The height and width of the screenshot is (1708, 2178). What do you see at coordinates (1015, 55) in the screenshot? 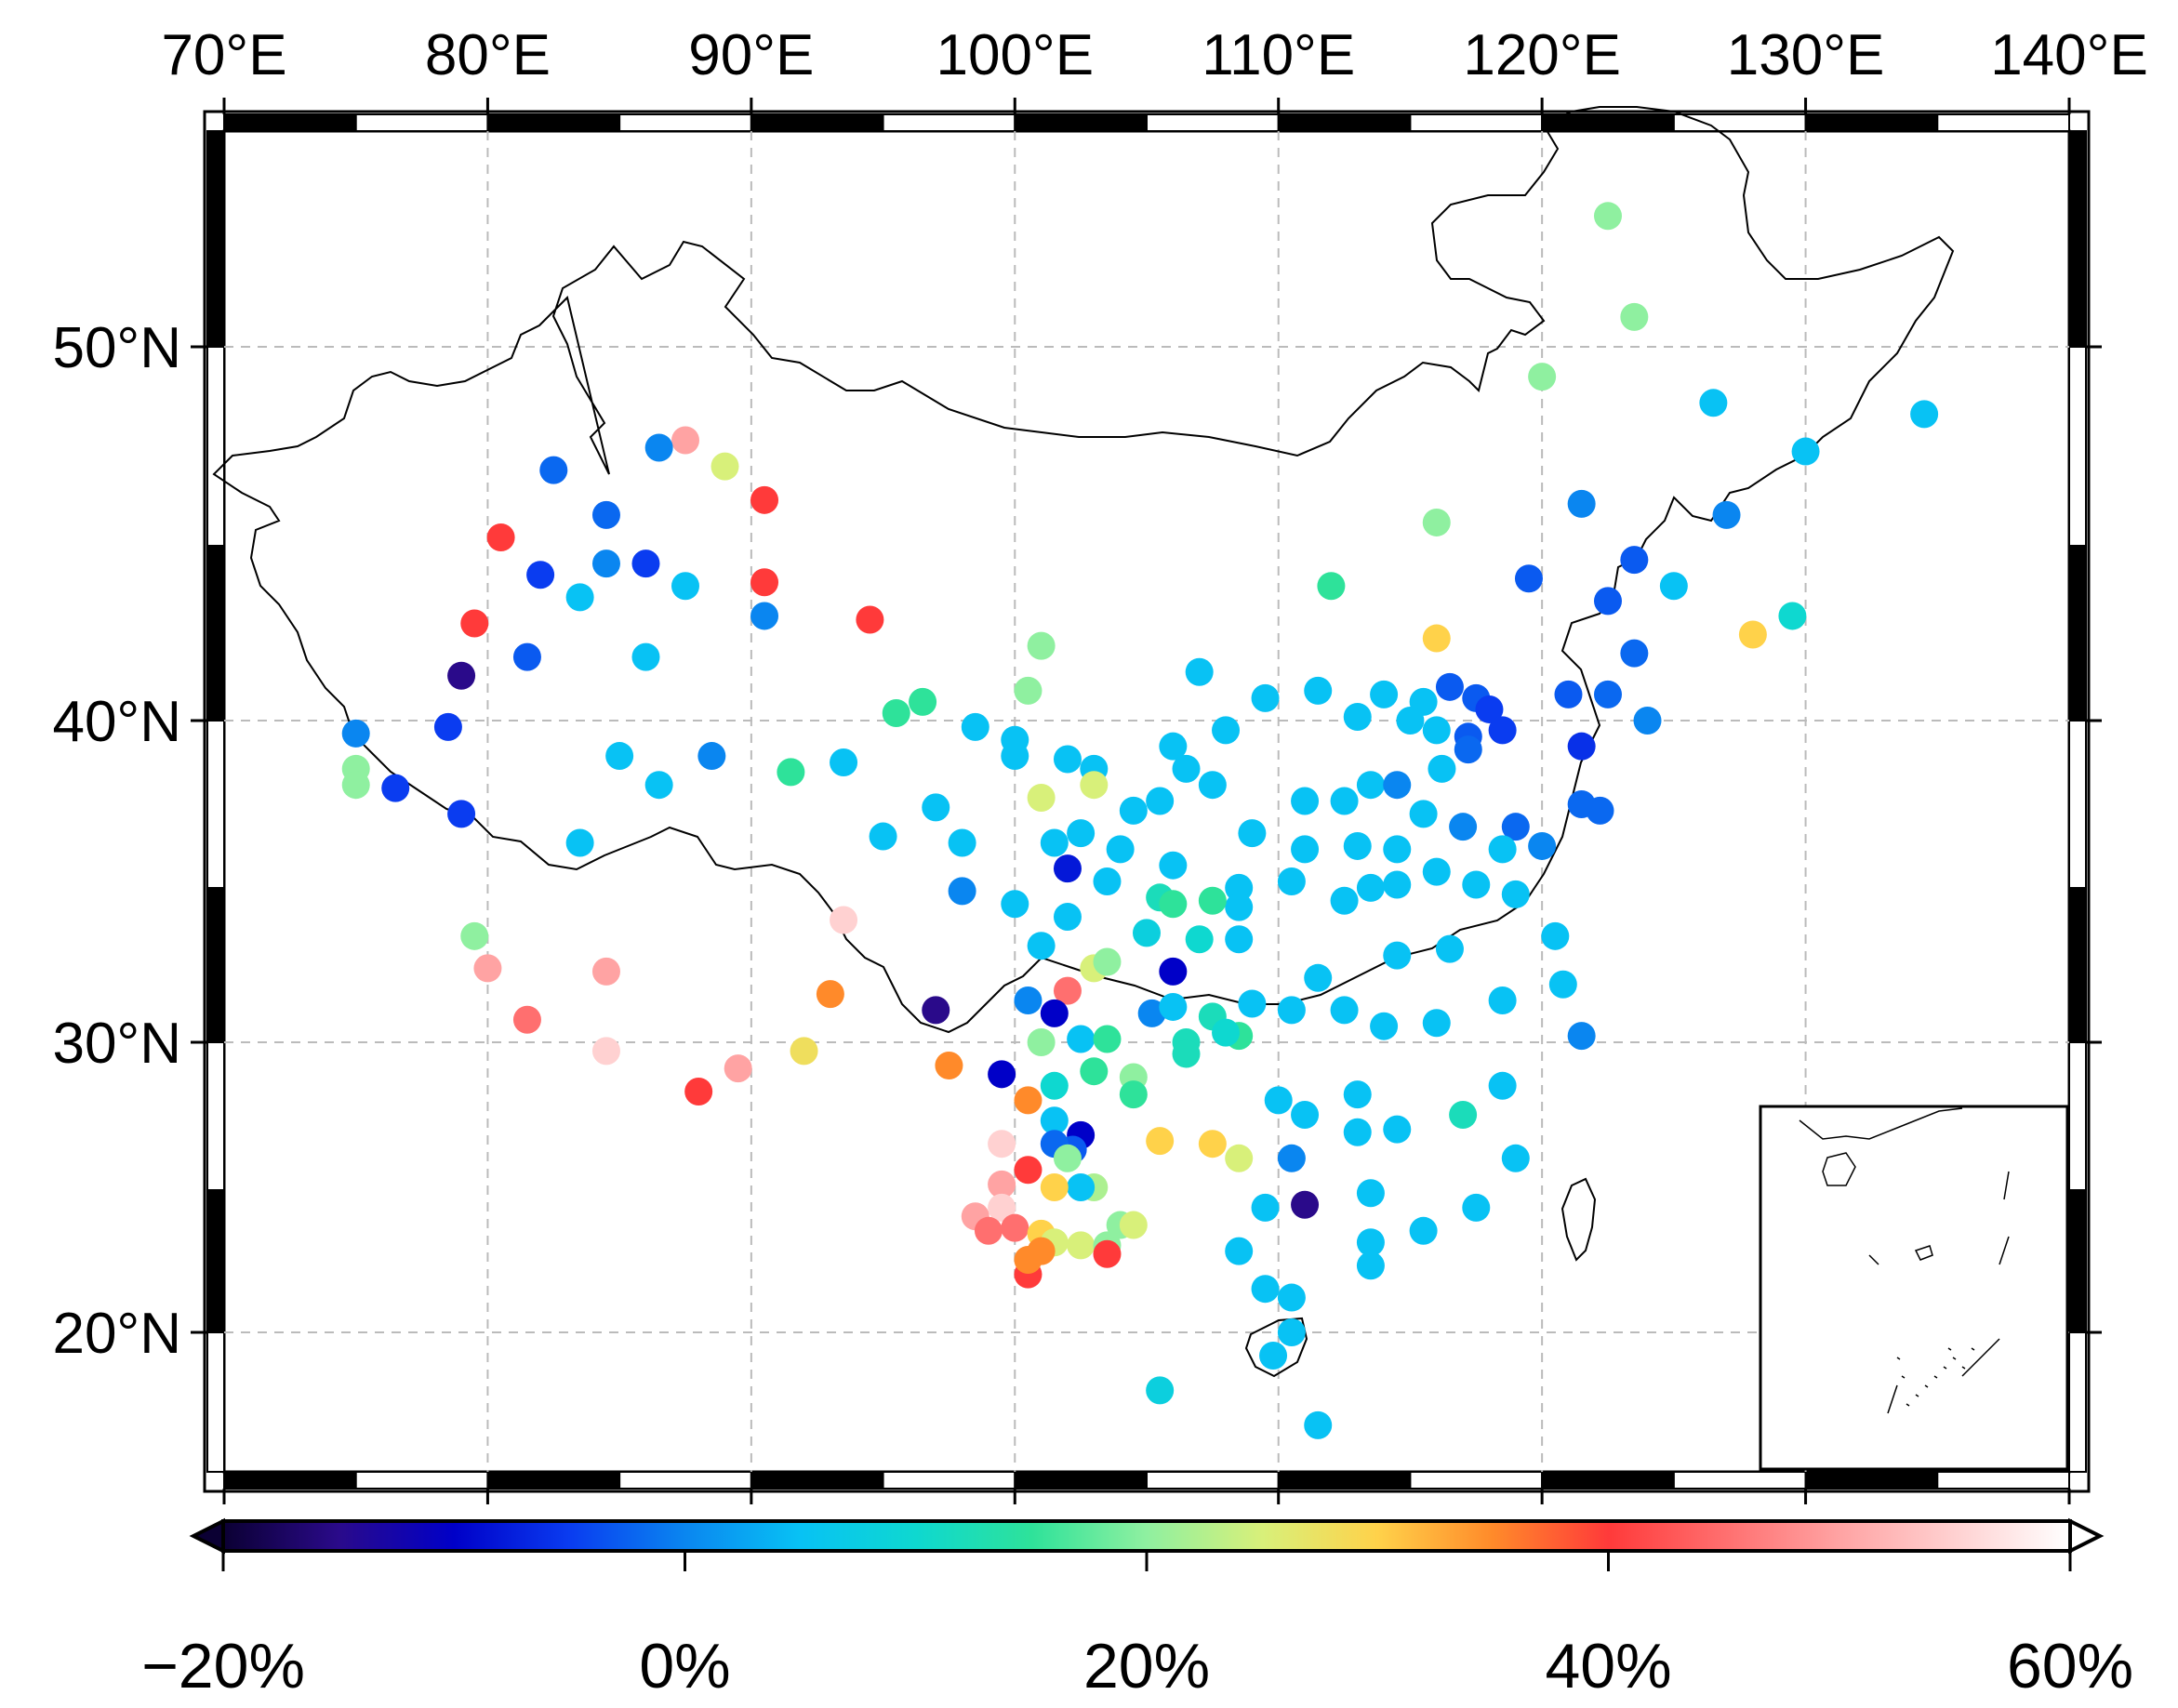
I see `lon-tick-label: 100°E` at bounding box center [1015, 55].